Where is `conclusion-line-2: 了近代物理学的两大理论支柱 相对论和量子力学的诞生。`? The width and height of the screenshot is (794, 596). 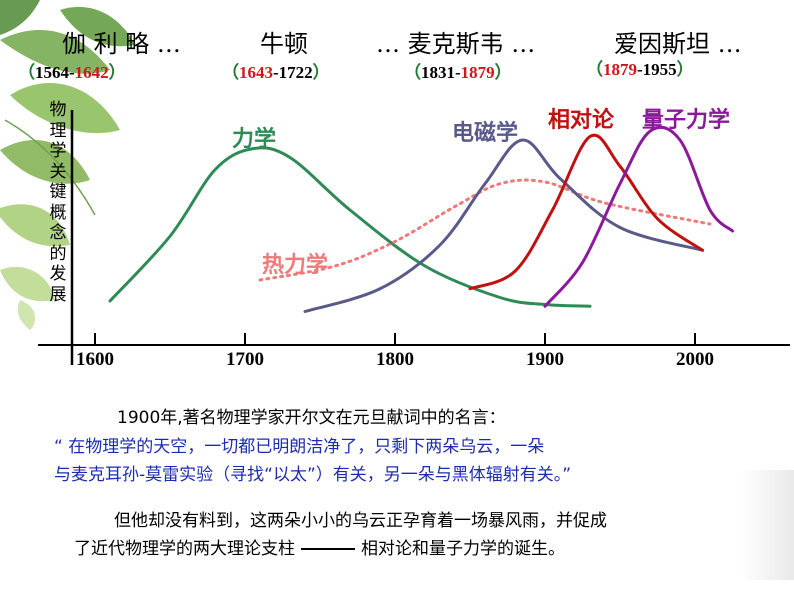
conclusion-line-2: 了近代物理学的两大理论支柱 相对论和量子力学的诞生。 is located at coordinates (424, 549).